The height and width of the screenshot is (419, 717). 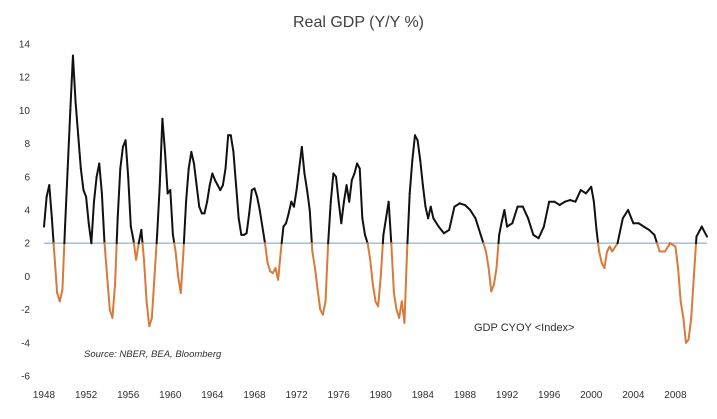 I want to click on y-tick-label: 10, so click(x=25, y=111).